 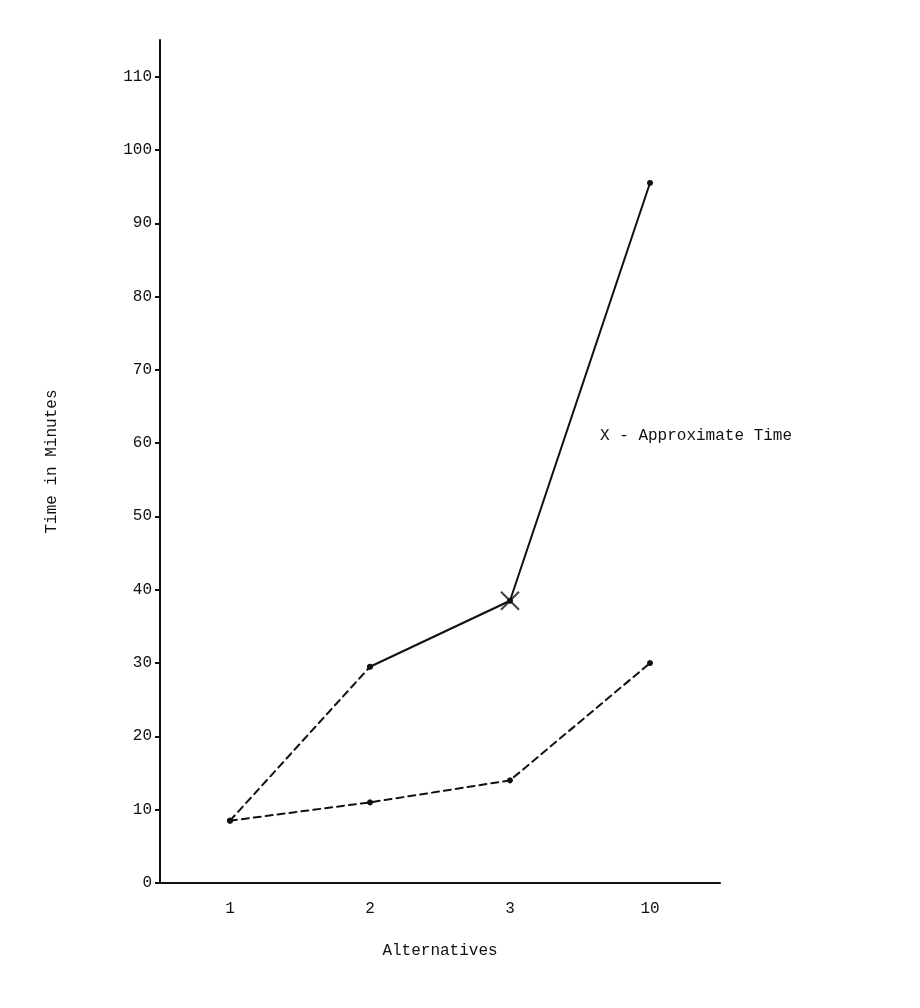 I want to click on x-axis-title: Alternatives, so click(x=440, y=951).